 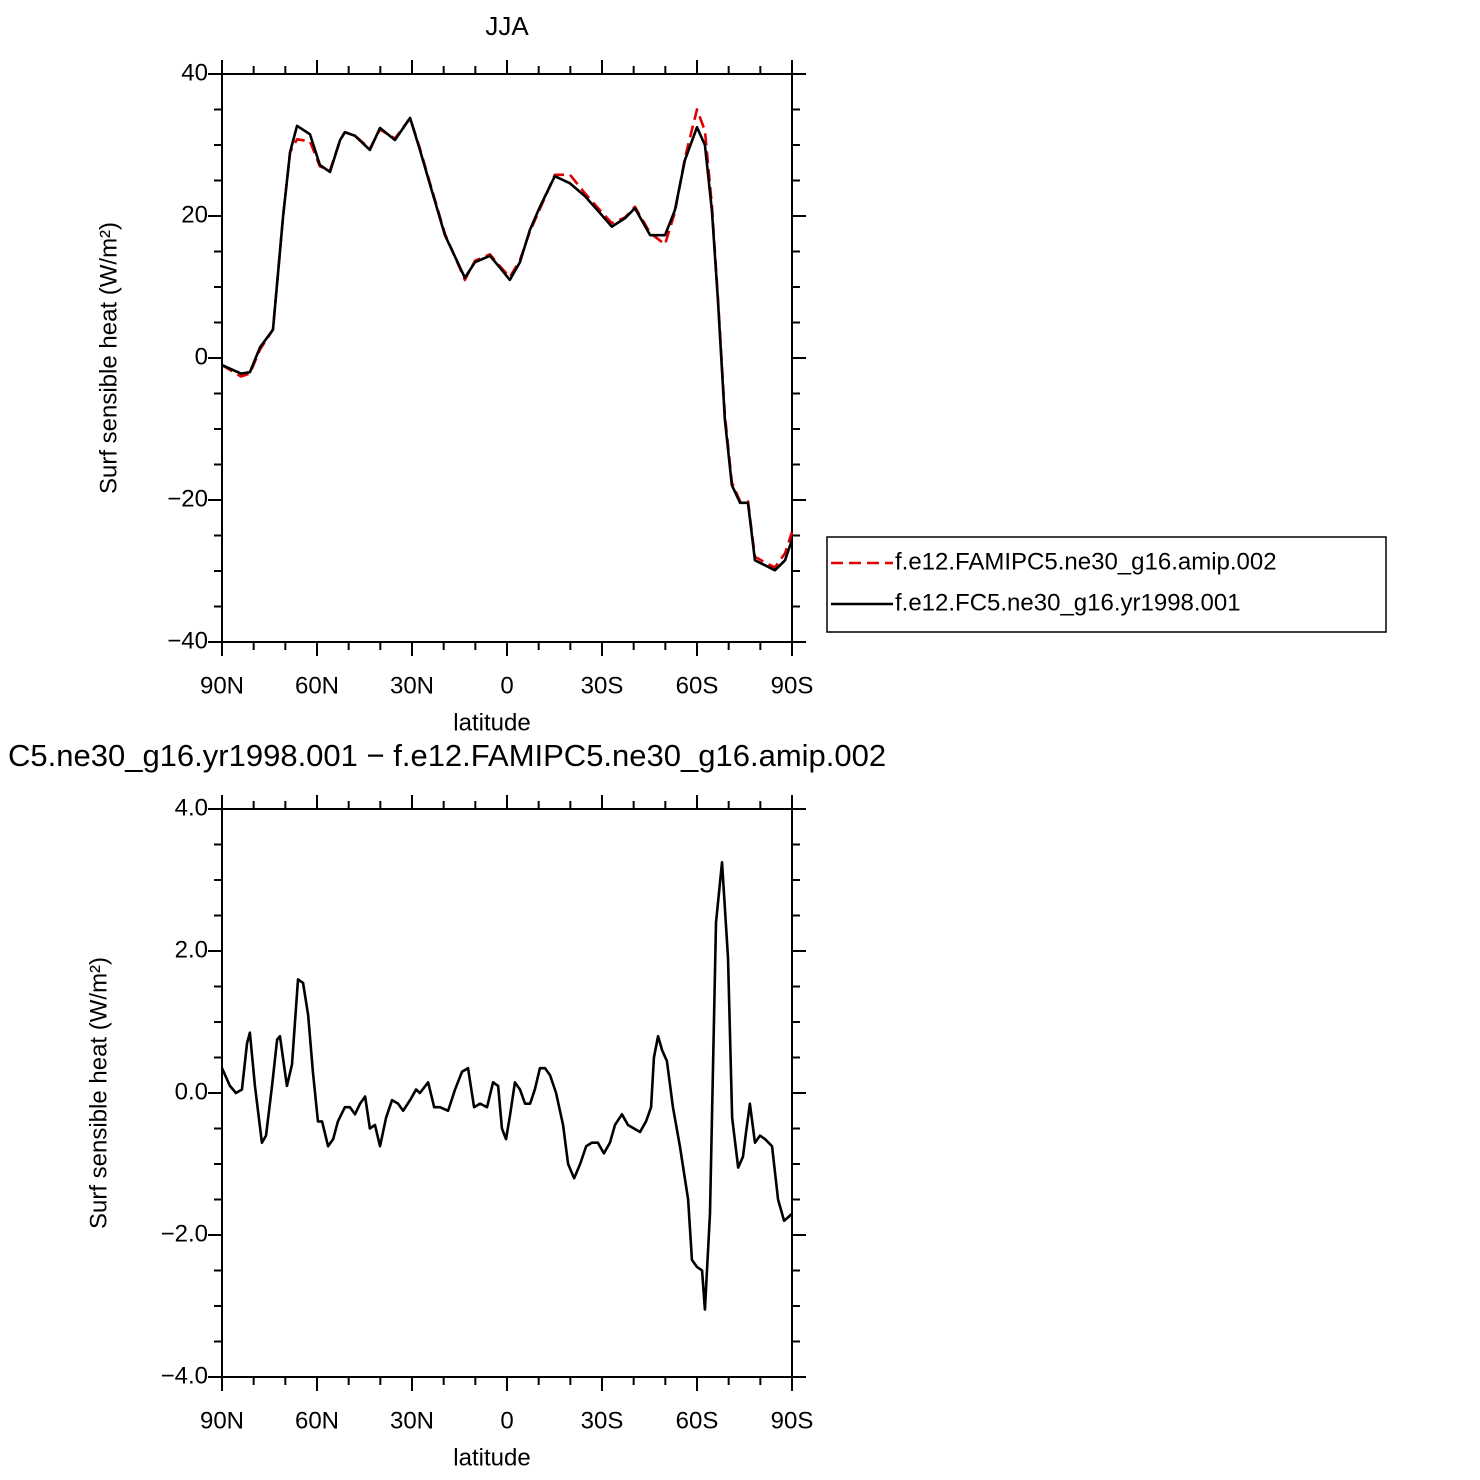 I want to click on chart-title: JJA, so click(x=507, y=26).